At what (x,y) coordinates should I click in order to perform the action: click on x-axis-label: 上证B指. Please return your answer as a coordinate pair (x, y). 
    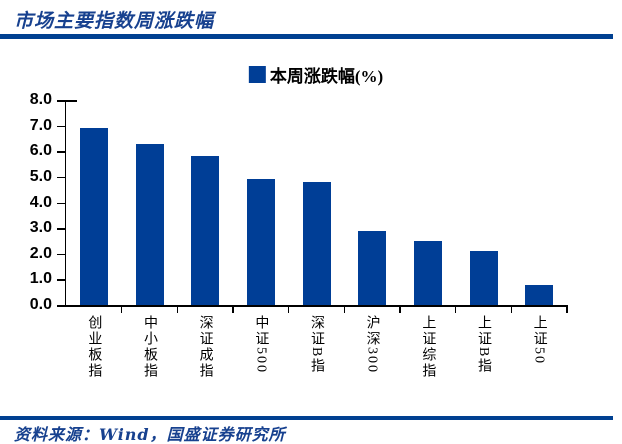
    Looking at the image, I should click on (483, 345).